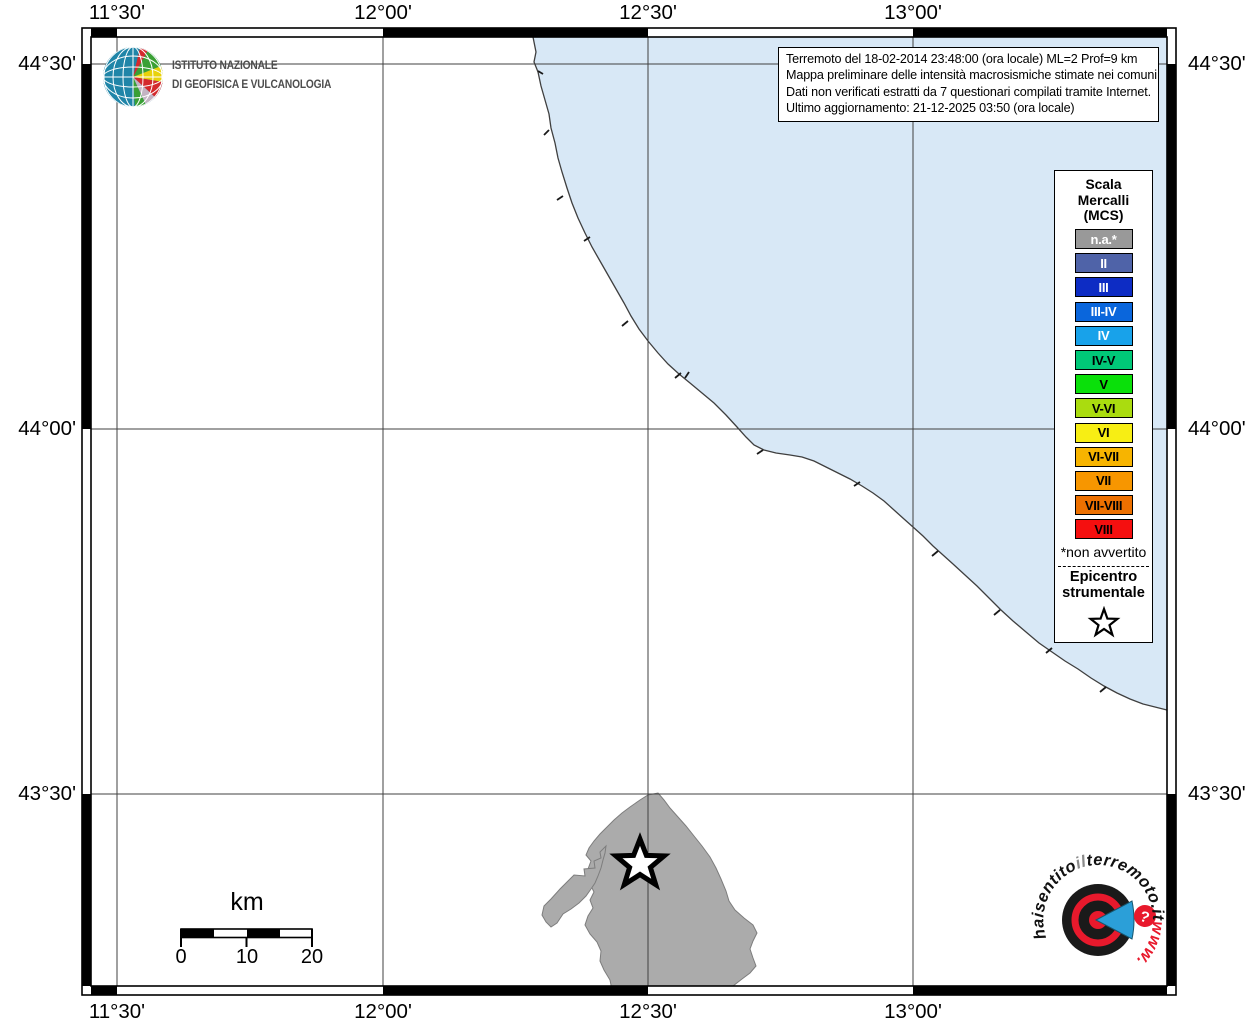  I want to click on legend-swatch-III: III, so click(1103, 287).